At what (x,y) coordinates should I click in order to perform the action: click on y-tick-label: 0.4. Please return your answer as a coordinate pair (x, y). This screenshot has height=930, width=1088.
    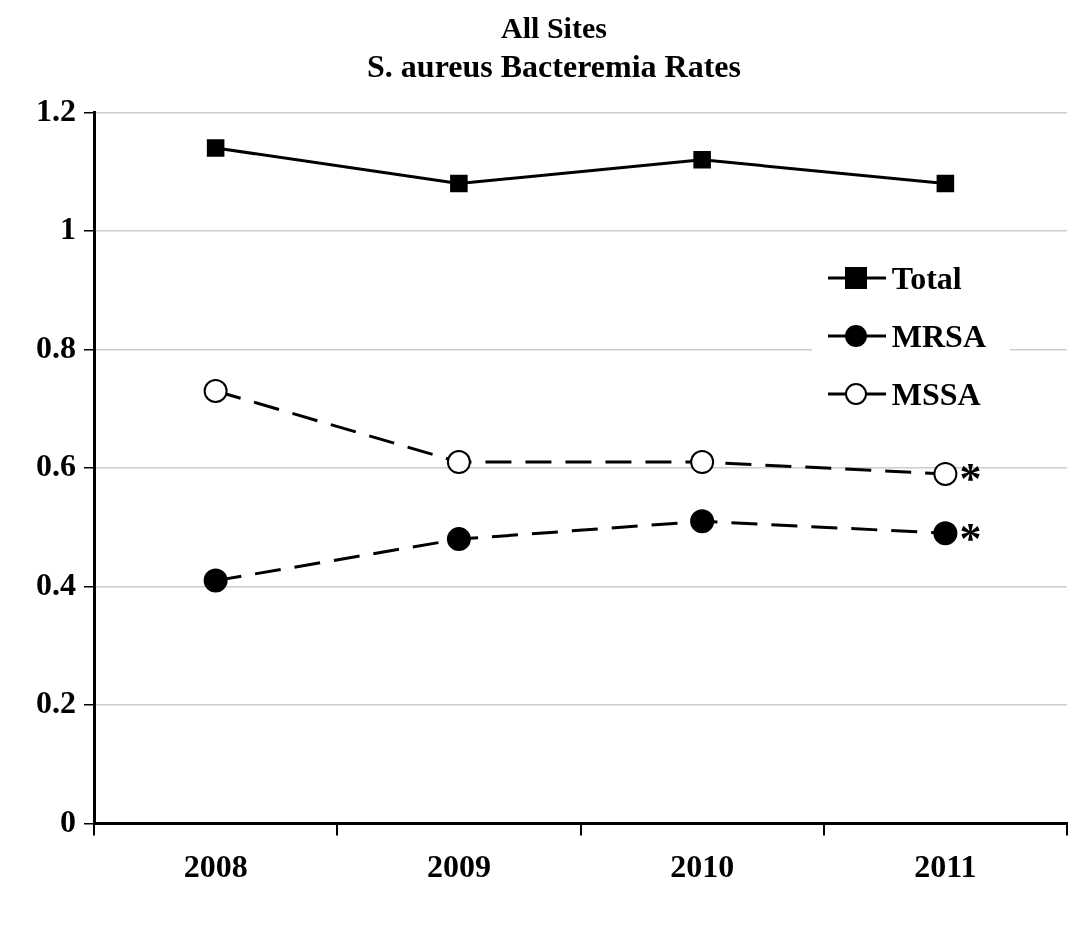
    Looking at the image, I should click on (56, 583).